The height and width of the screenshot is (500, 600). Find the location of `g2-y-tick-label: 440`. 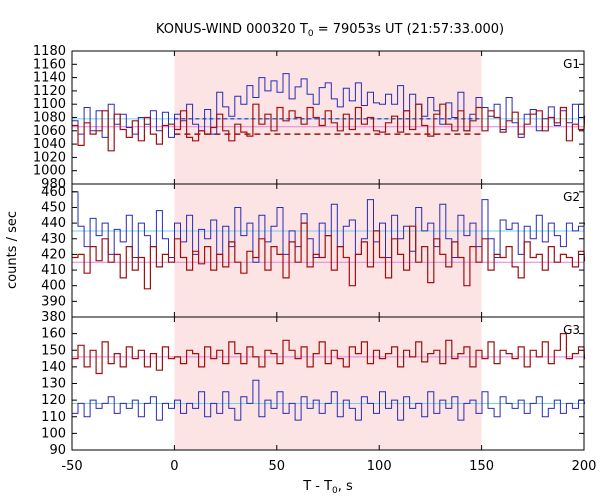

g2-y-tick-label: 440 is located at coordinates (53, 223).